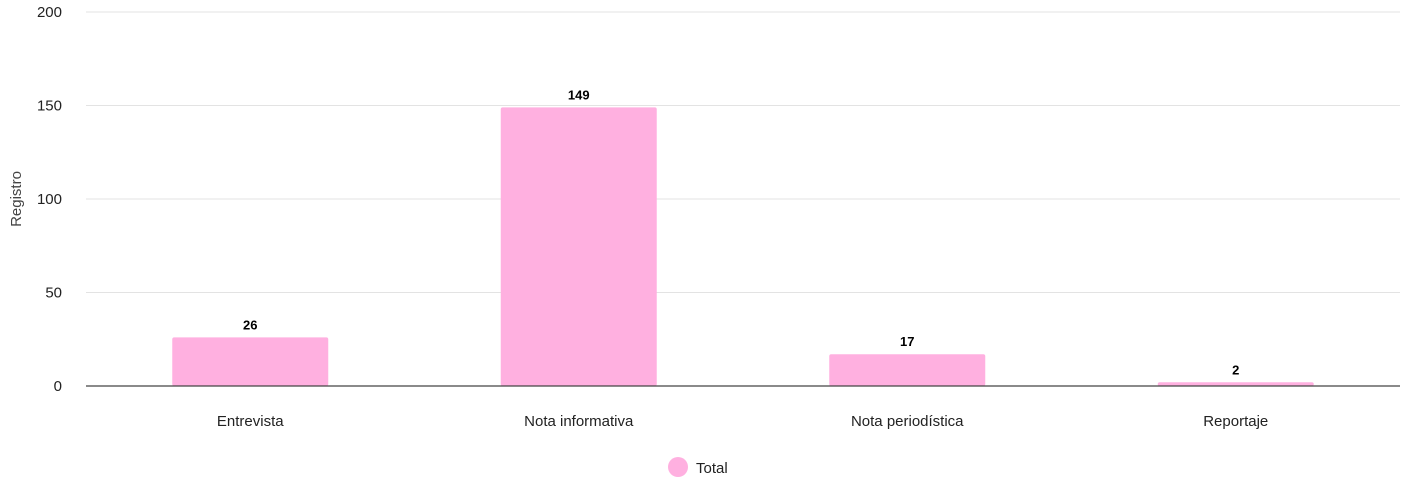 The image size is (1406, 479). I want to click on data-label: 149, so click(579, 94).